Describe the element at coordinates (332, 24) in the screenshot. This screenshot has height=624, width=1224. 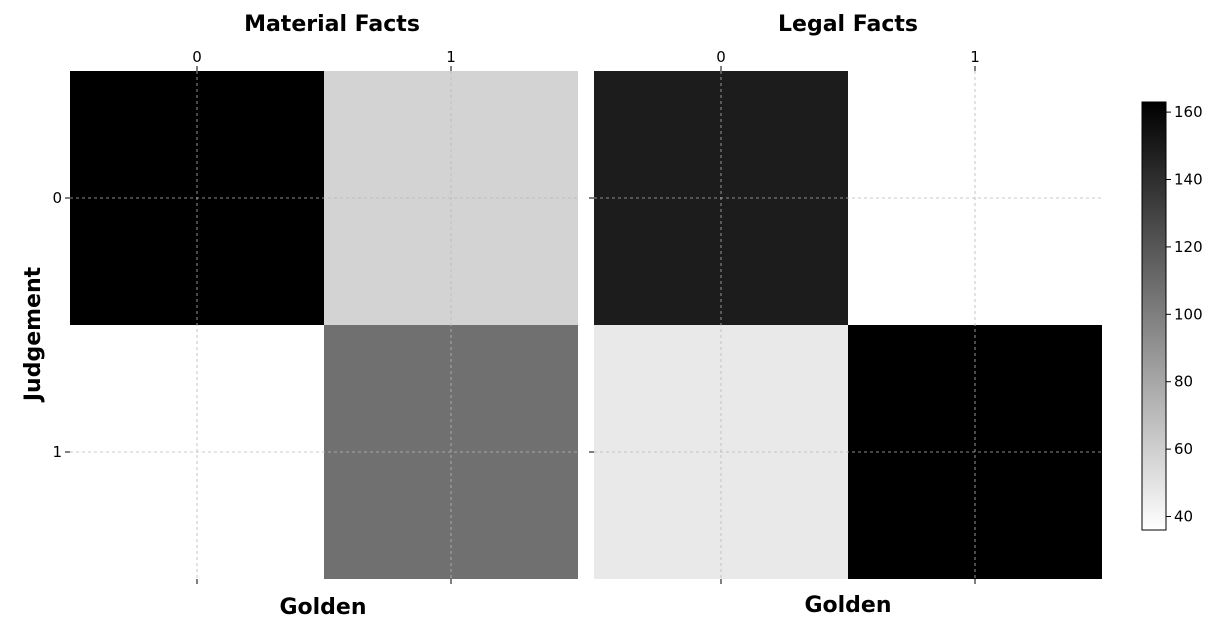
I see `panel-title: Material Facts` at that location.